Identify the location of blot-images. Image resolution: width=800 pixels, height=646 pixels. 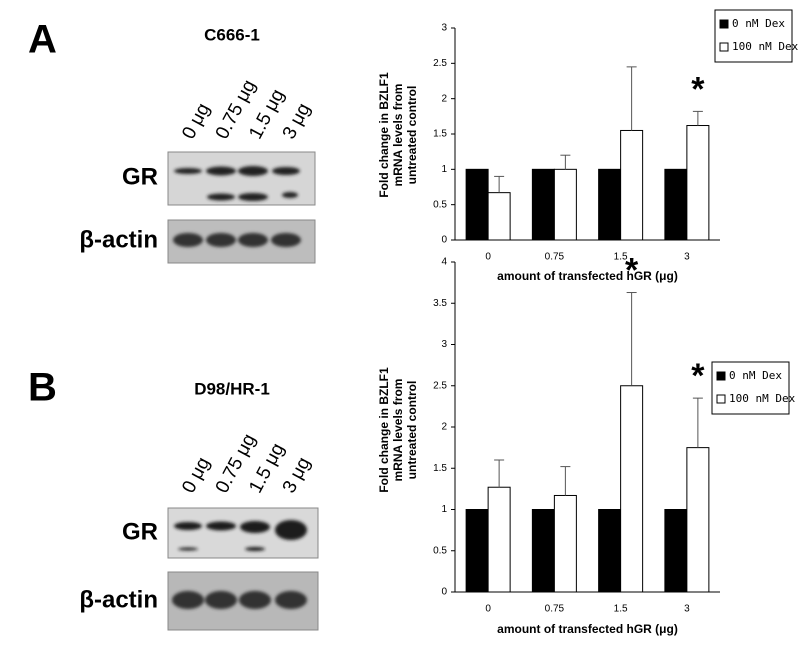
(243, 391).